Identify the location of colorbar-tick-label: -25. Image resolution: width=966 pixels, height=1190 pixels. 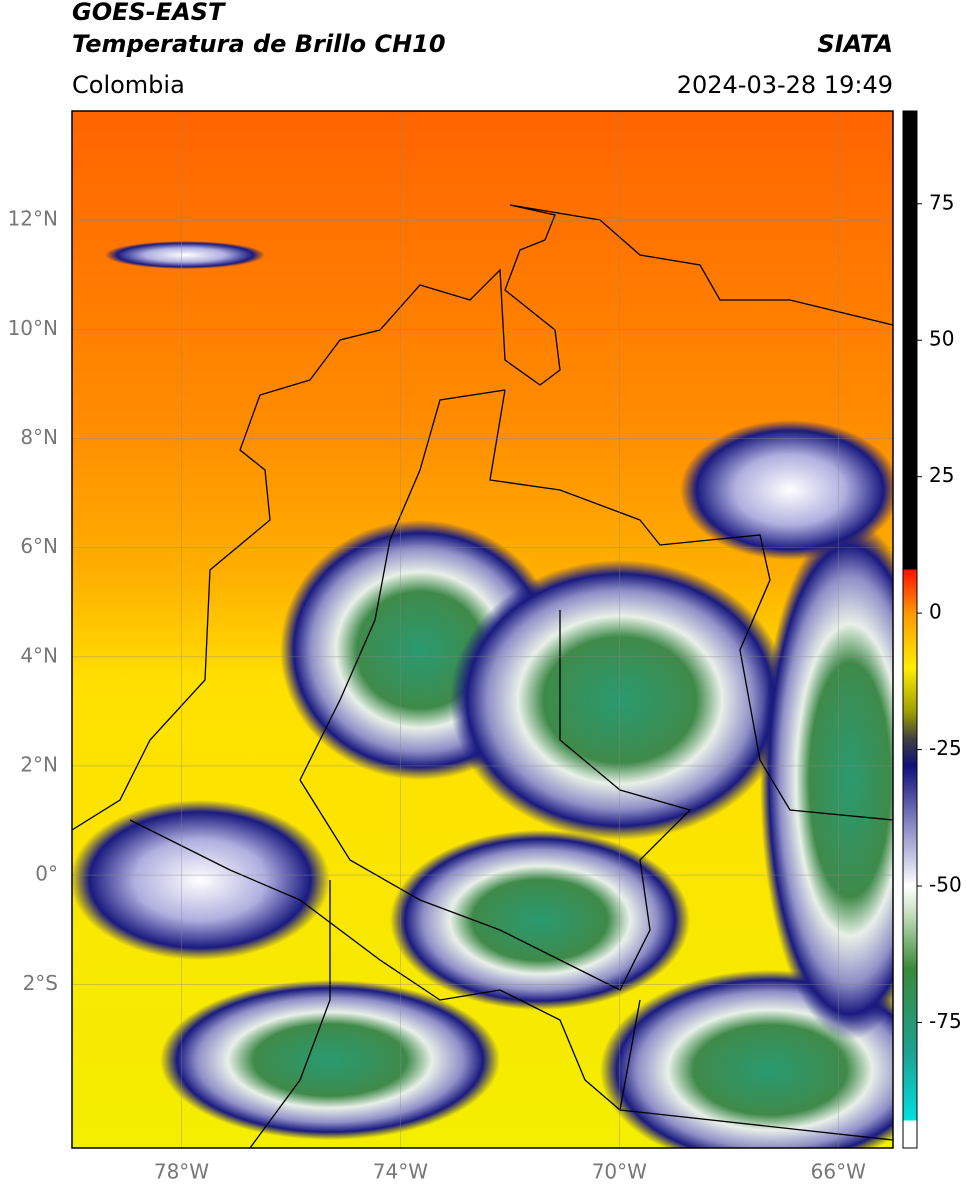
(945, 748).